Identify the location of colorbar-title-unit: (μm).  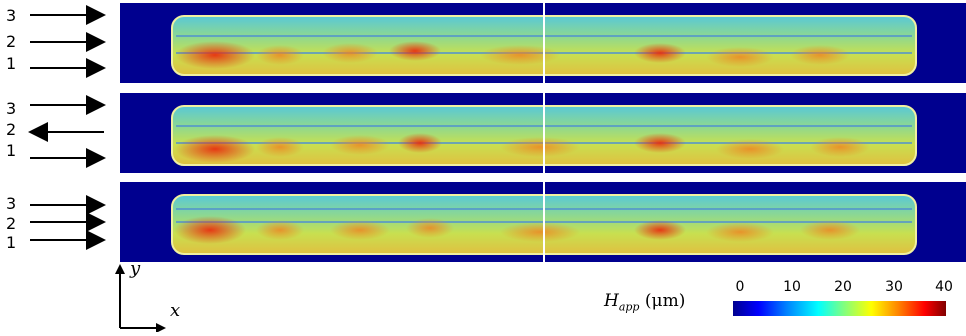
(662, 301).